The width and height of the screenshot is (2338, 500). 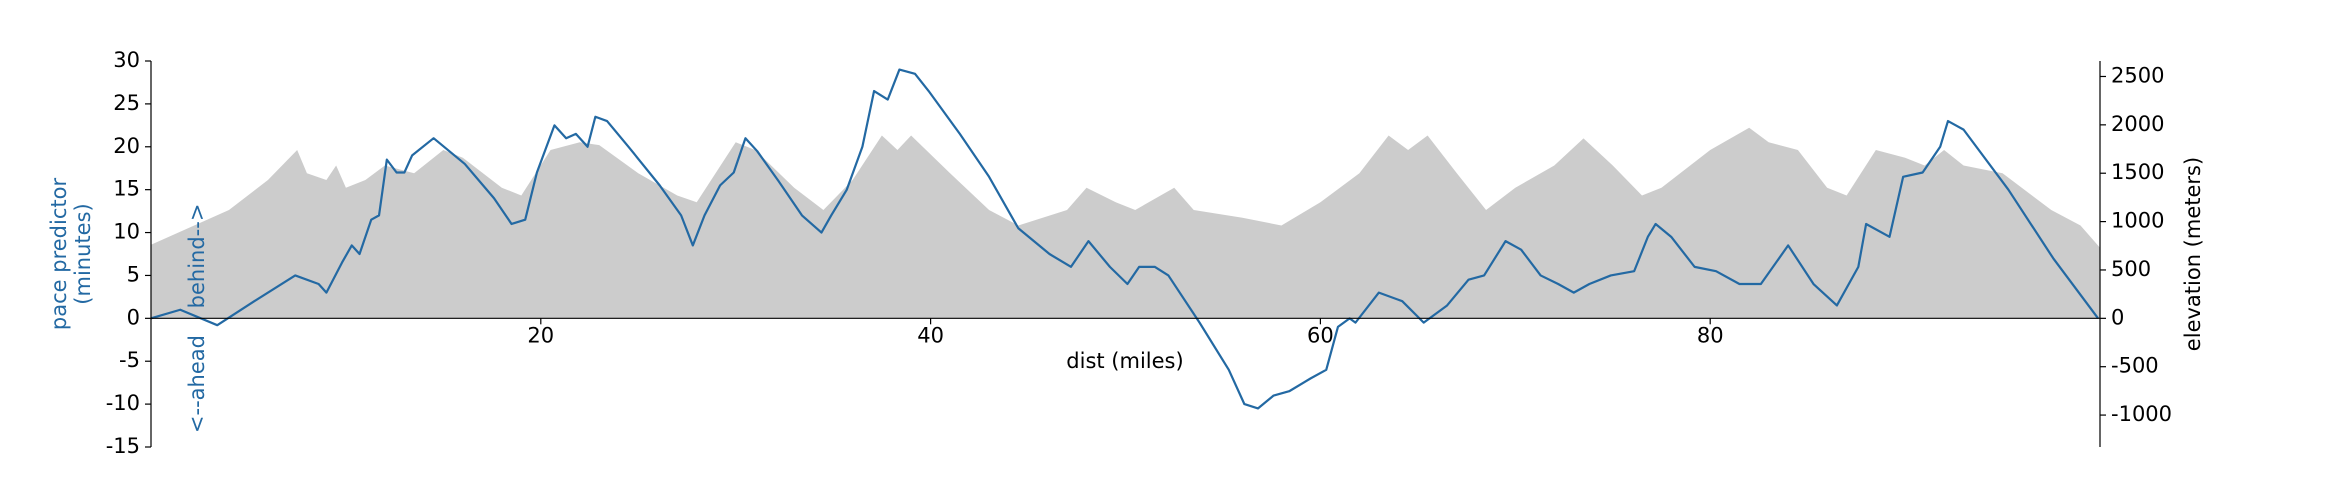 I want to click on y2-tick-label: 500, so click(x=2131, y=269).